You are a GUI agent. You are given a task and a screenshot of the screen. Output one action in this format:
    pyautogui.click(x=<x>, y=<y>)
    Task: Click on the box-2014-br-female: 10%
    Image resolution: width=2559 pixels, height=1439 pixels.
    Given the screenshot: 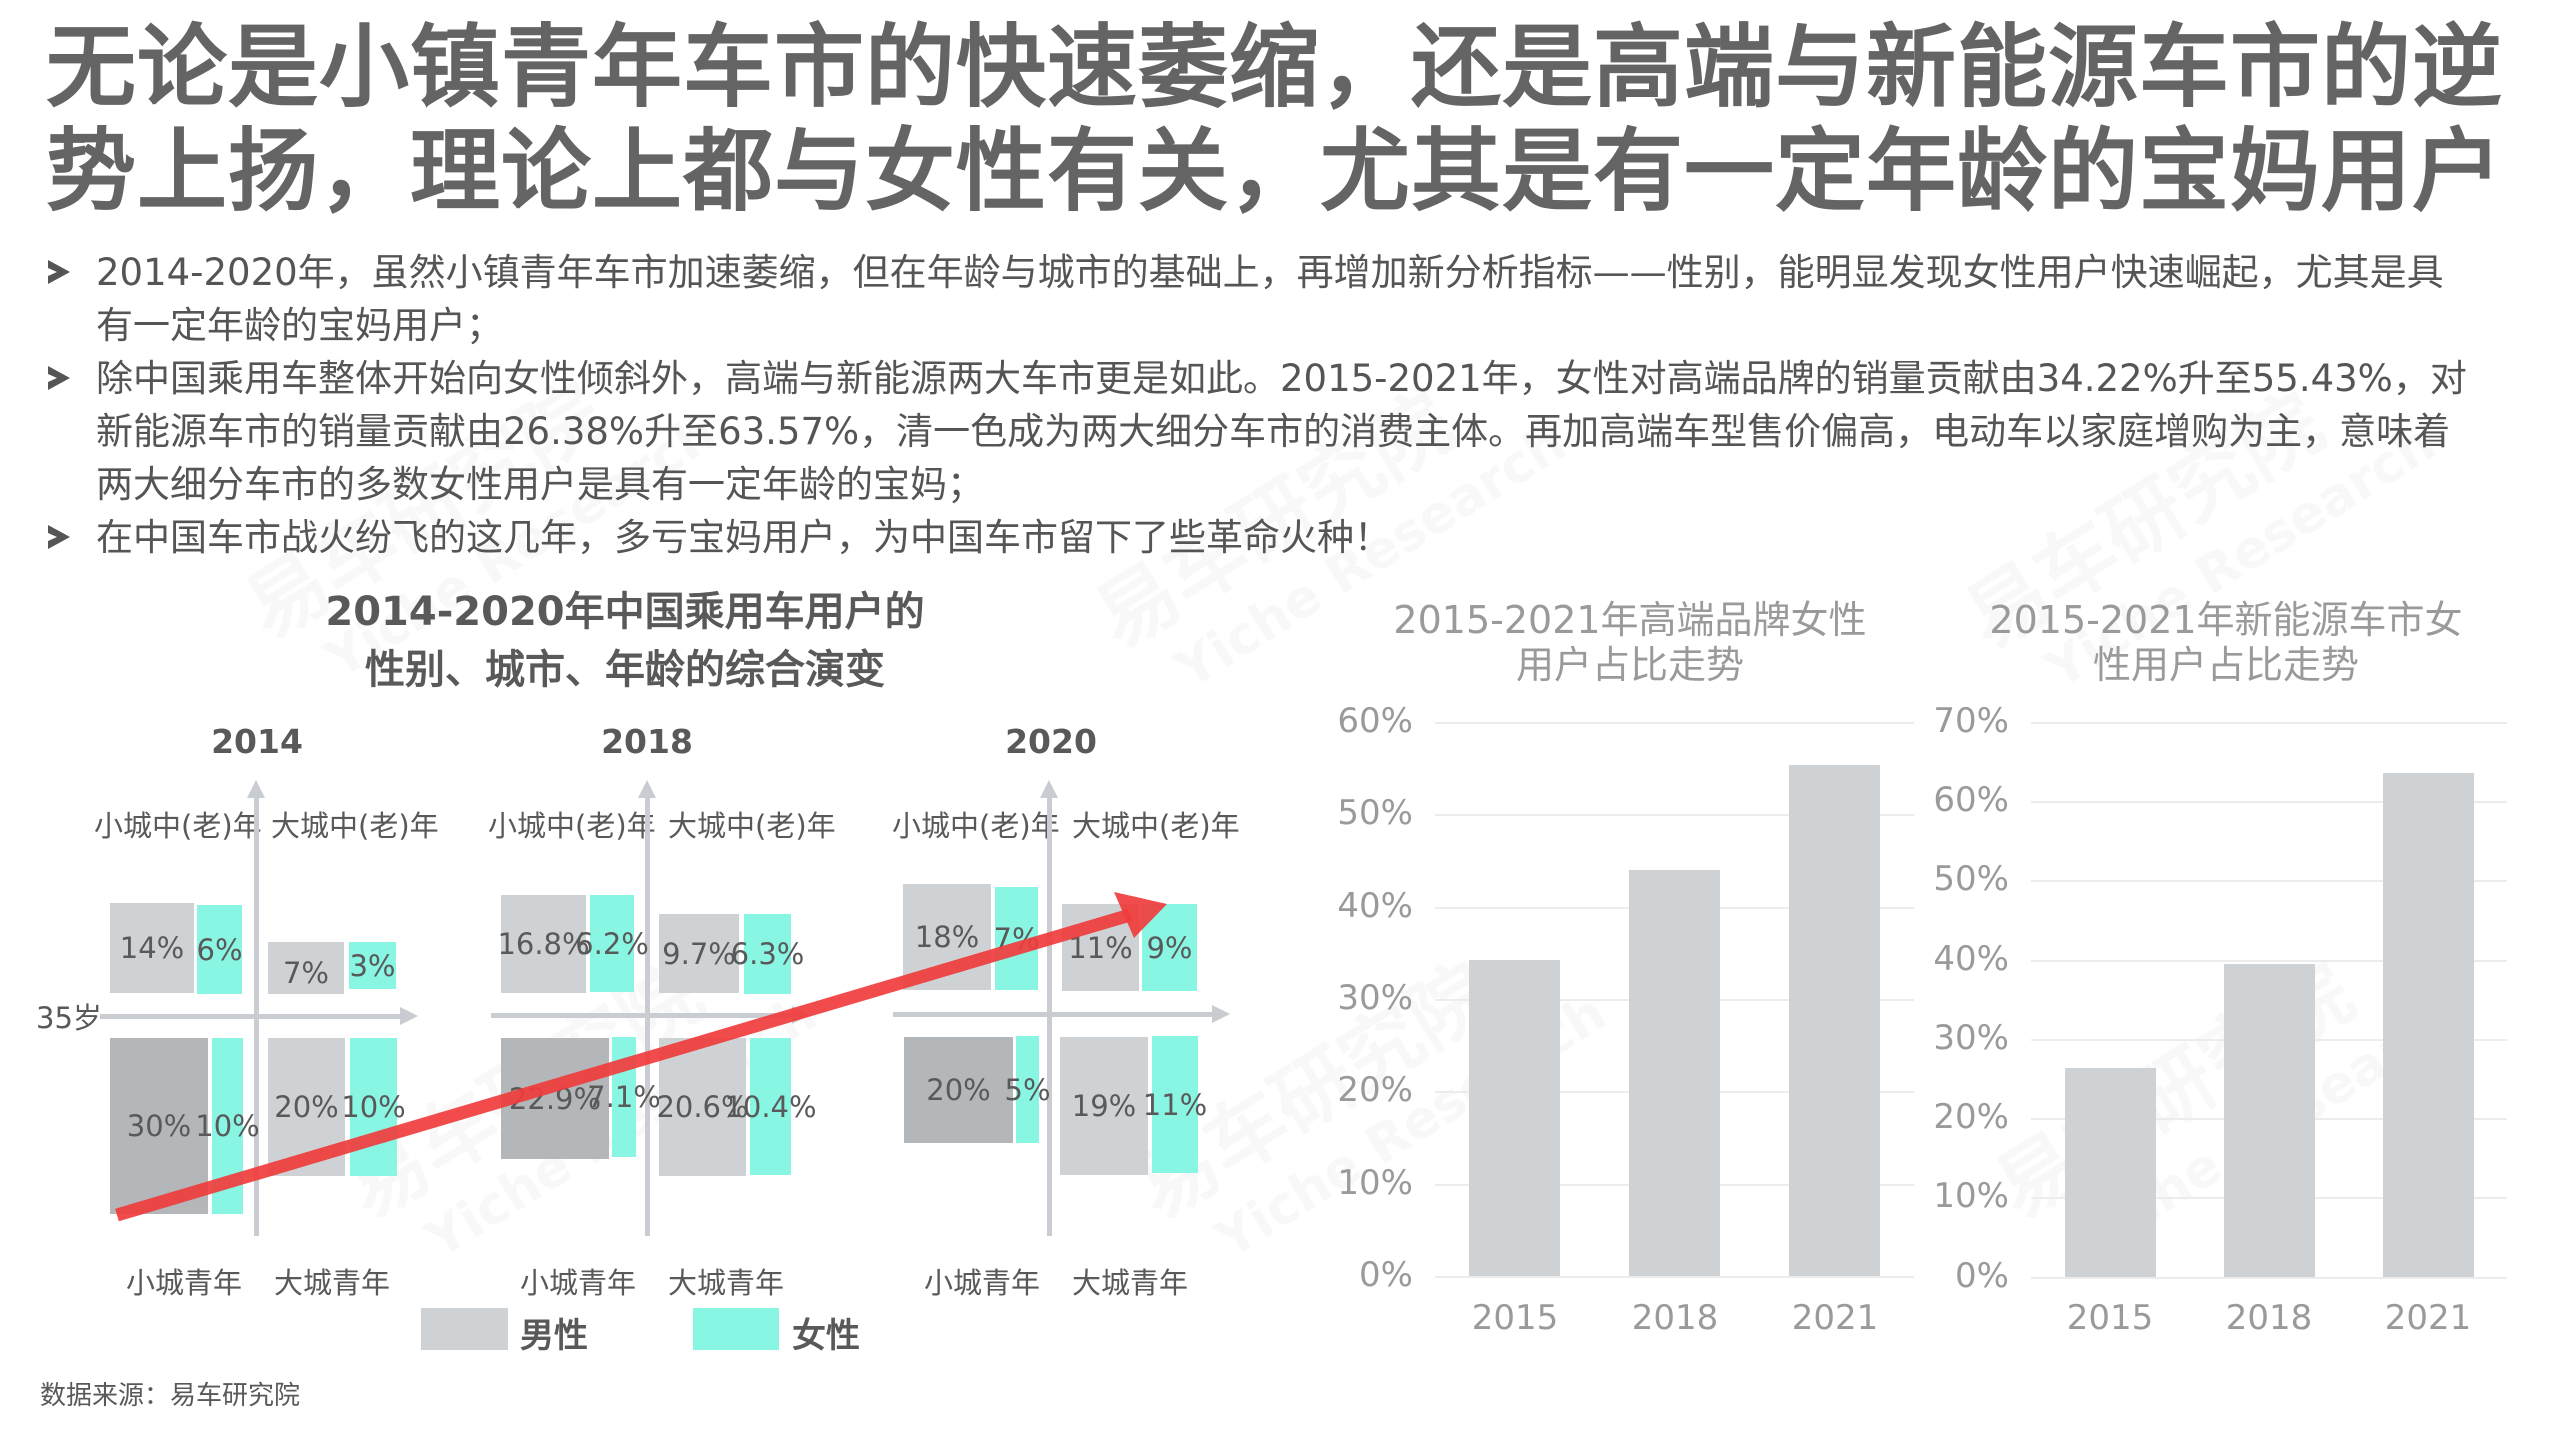 What is the action you would take?
    pyautogui.click(x=373, y=1107)
    